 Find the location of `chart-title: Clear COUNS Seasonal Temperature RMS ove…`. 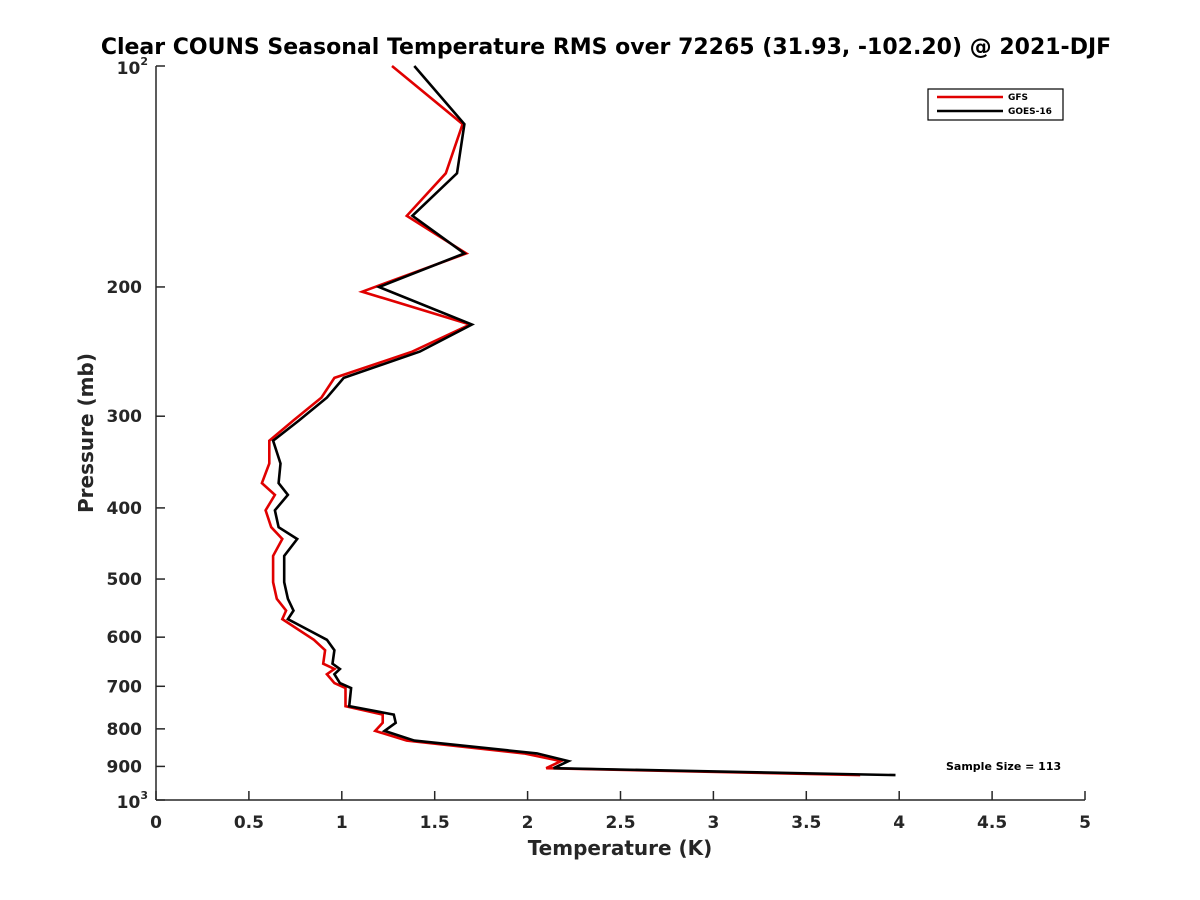

chart-title: Clear COUNS Seasonal Temperature RMS ove… is located at coordinates (606, 47).